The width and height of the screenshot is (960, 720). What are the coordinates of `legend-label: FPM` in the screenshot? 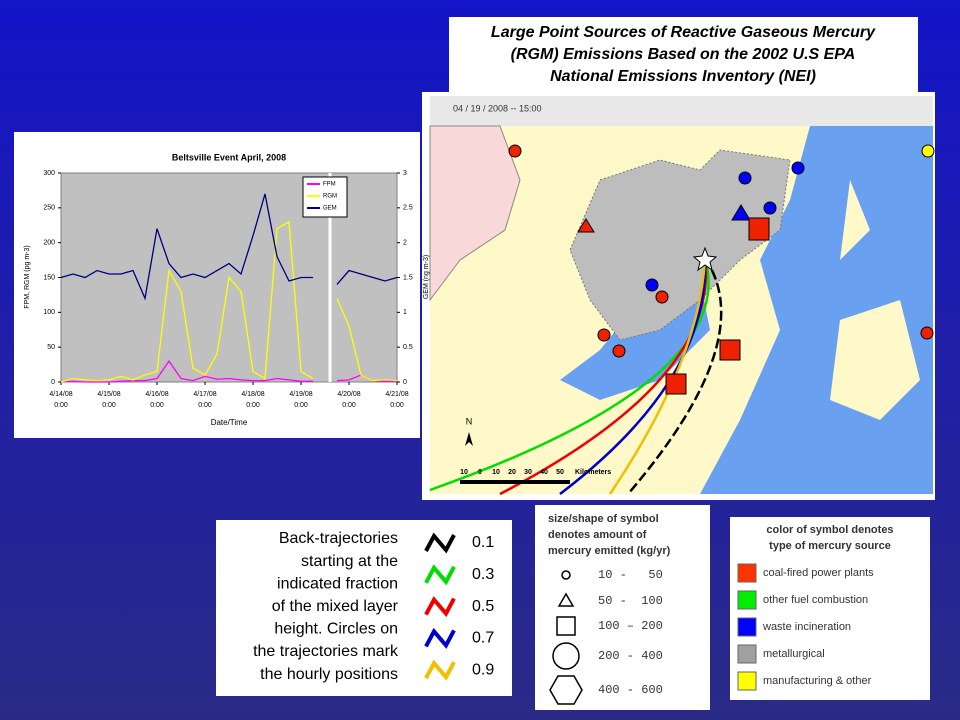 It's located at (329, 185).